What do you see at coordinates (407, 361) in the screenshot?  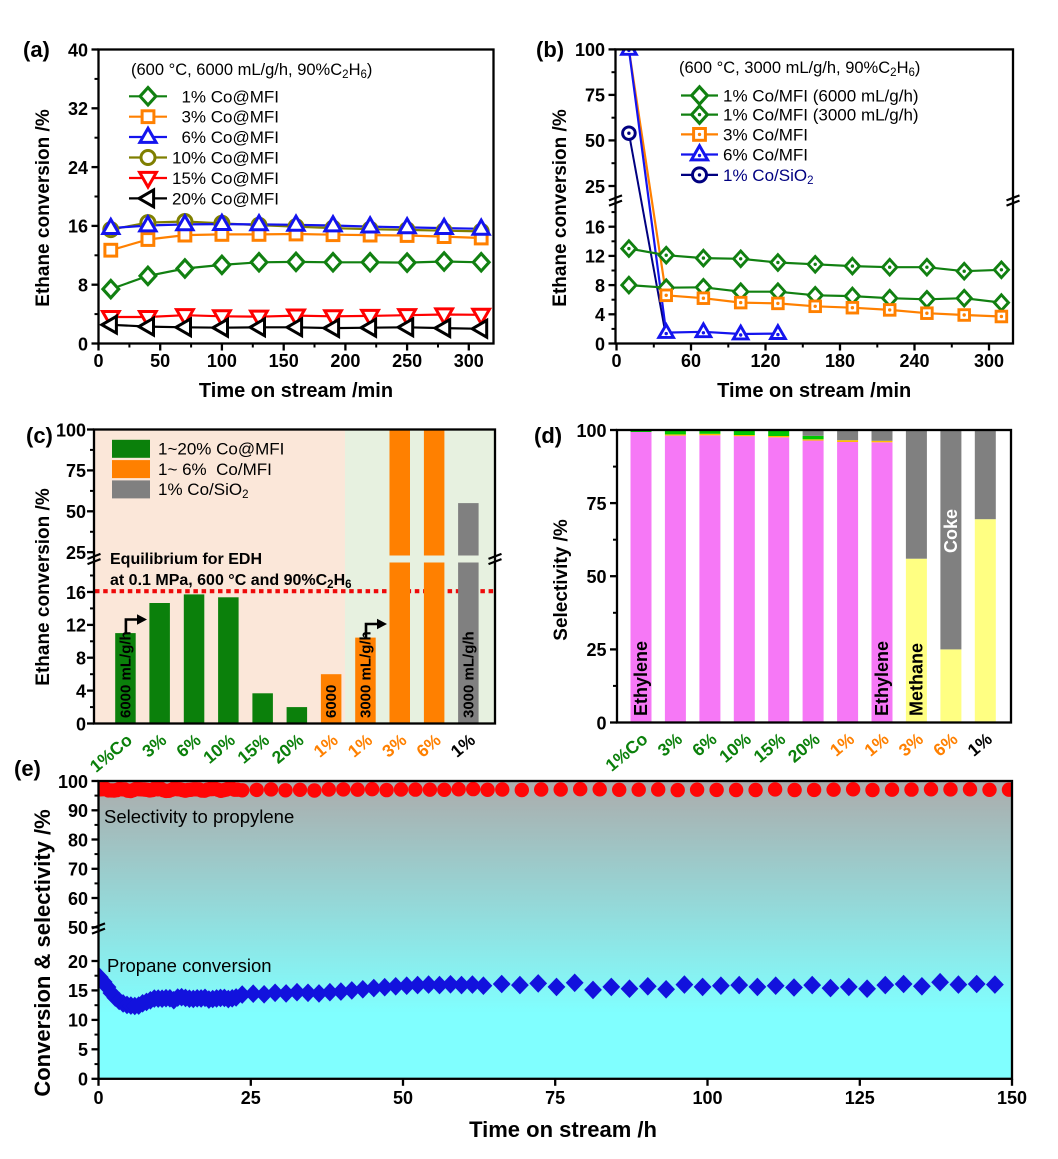 I see `svg-text: 250` at bounding box center [407, 361].